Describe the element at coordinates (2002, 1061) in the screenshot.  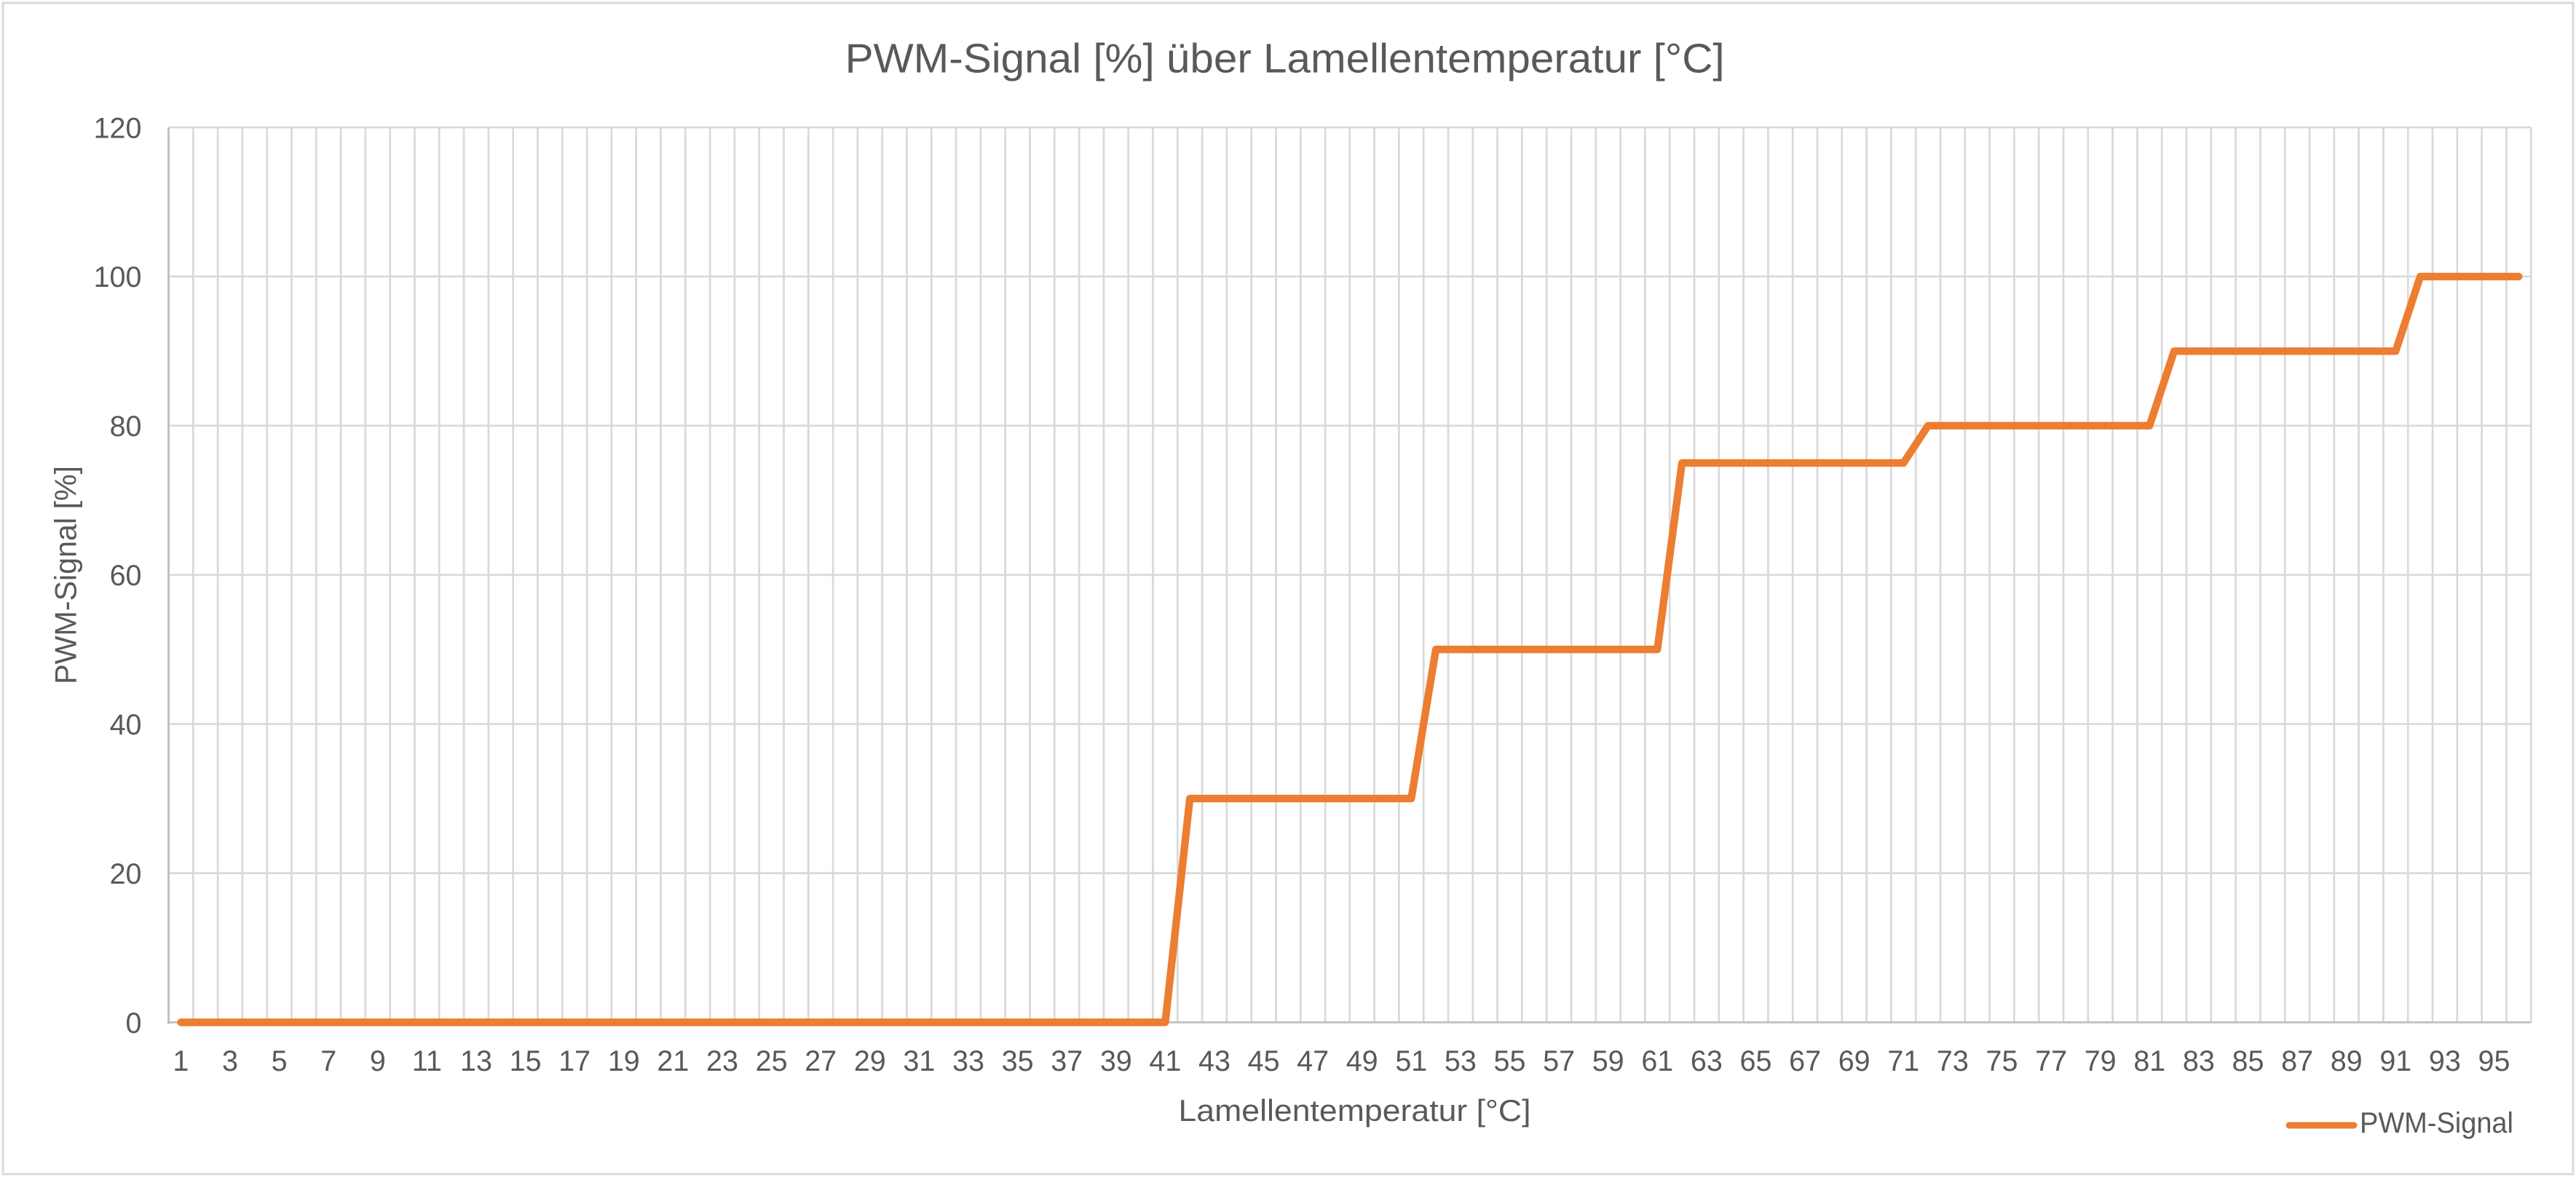
I see `svg-text: 75` at that location.